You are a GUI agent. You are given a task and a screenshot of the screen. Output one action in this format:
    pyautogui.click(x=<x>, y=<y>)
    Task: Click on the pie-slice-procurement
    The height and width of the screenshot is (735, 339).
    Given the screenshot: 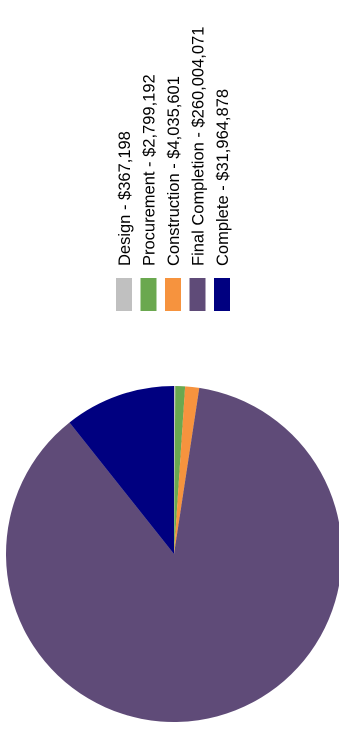 What is the action you would take?
    pyautogui.click(x=180, y=470)
    